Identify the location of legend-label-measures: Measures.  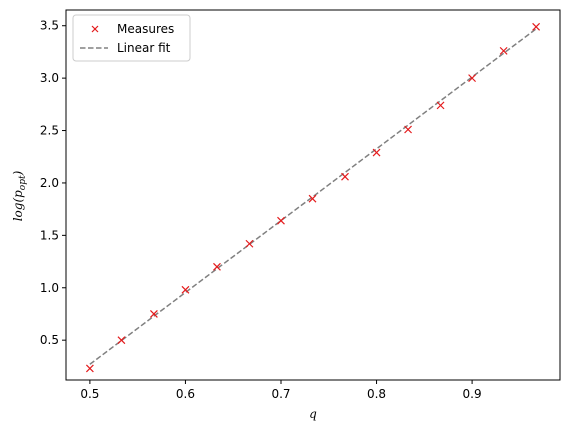
(145, 29).